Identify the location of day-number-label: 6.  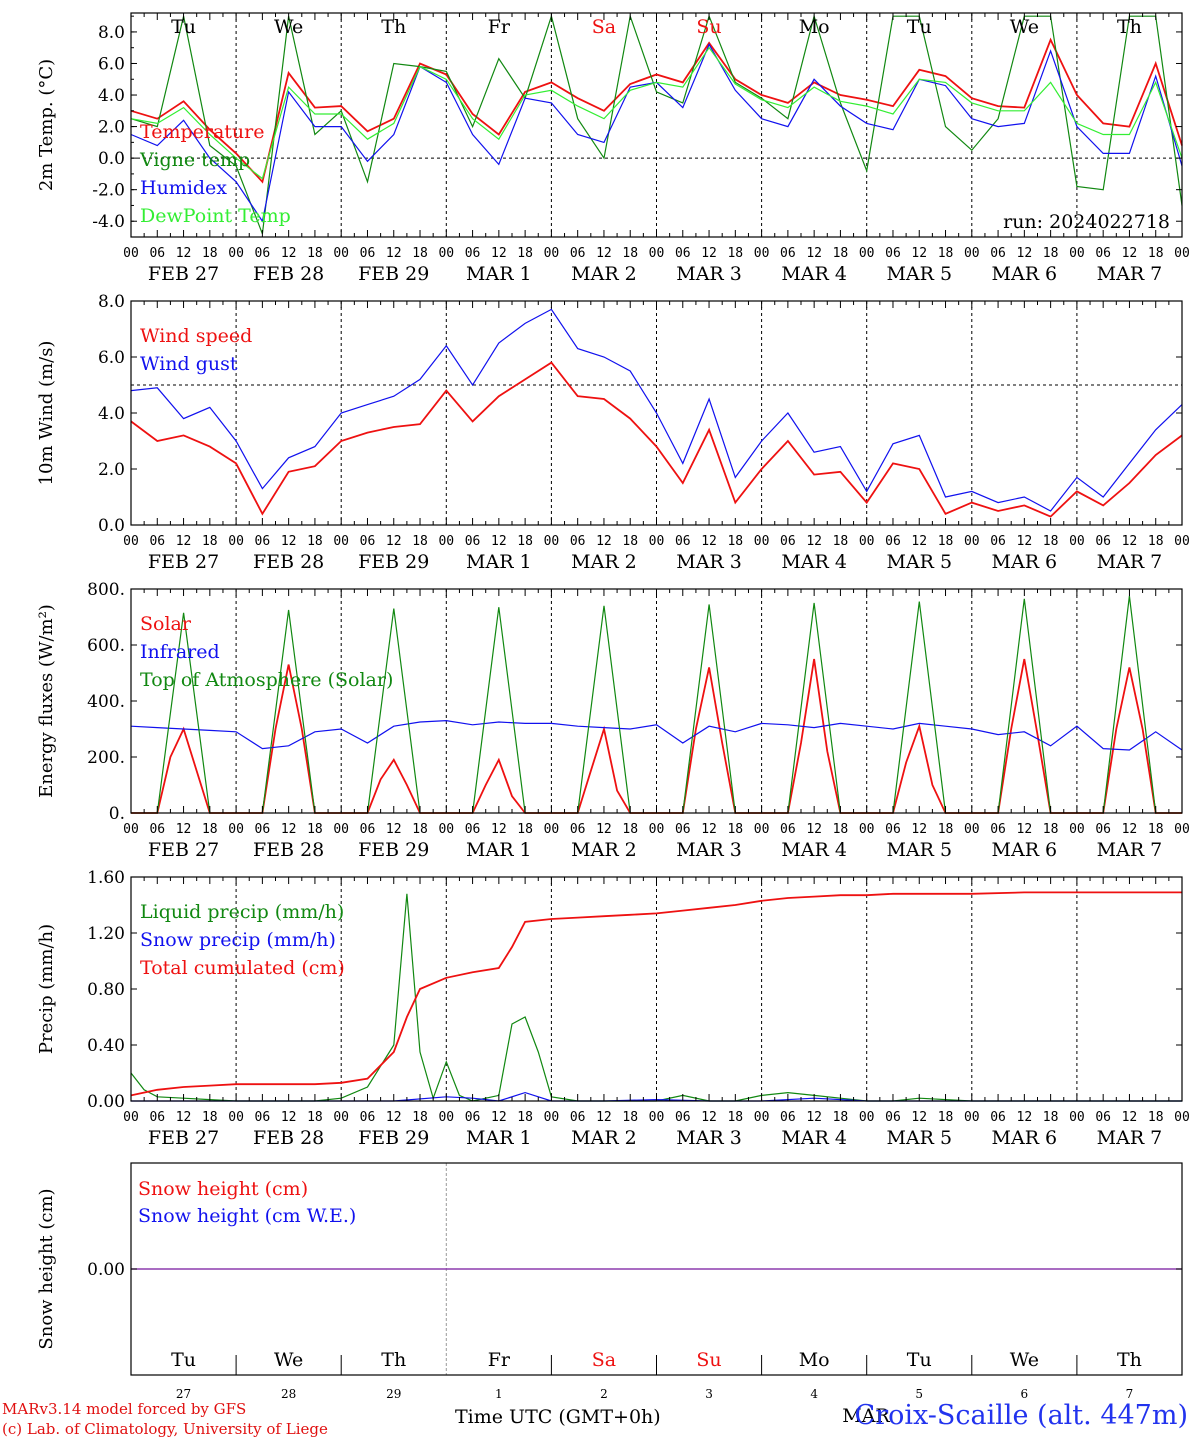
(1025, 1394).